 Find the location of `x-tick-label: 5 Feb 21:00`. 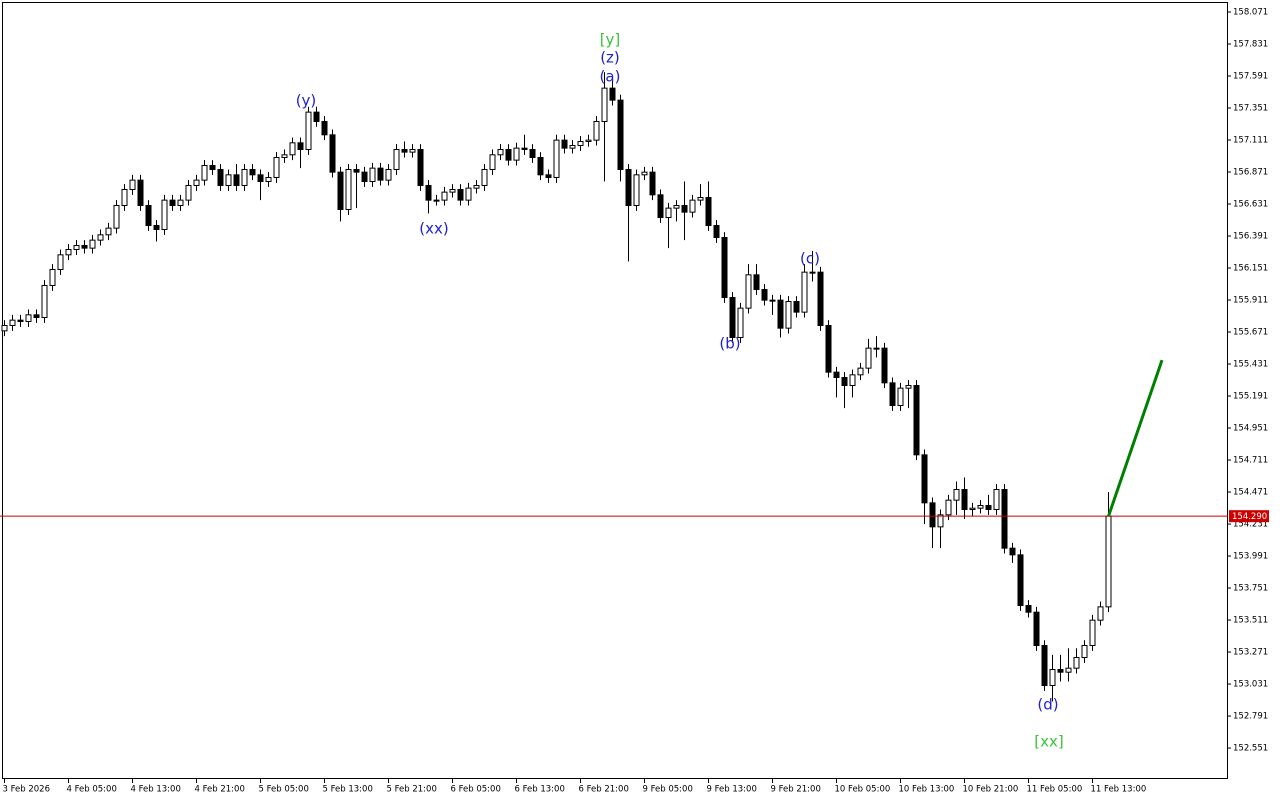

x-tick-label: 5 Feb 21:00 is located at coordinates (412, 790).